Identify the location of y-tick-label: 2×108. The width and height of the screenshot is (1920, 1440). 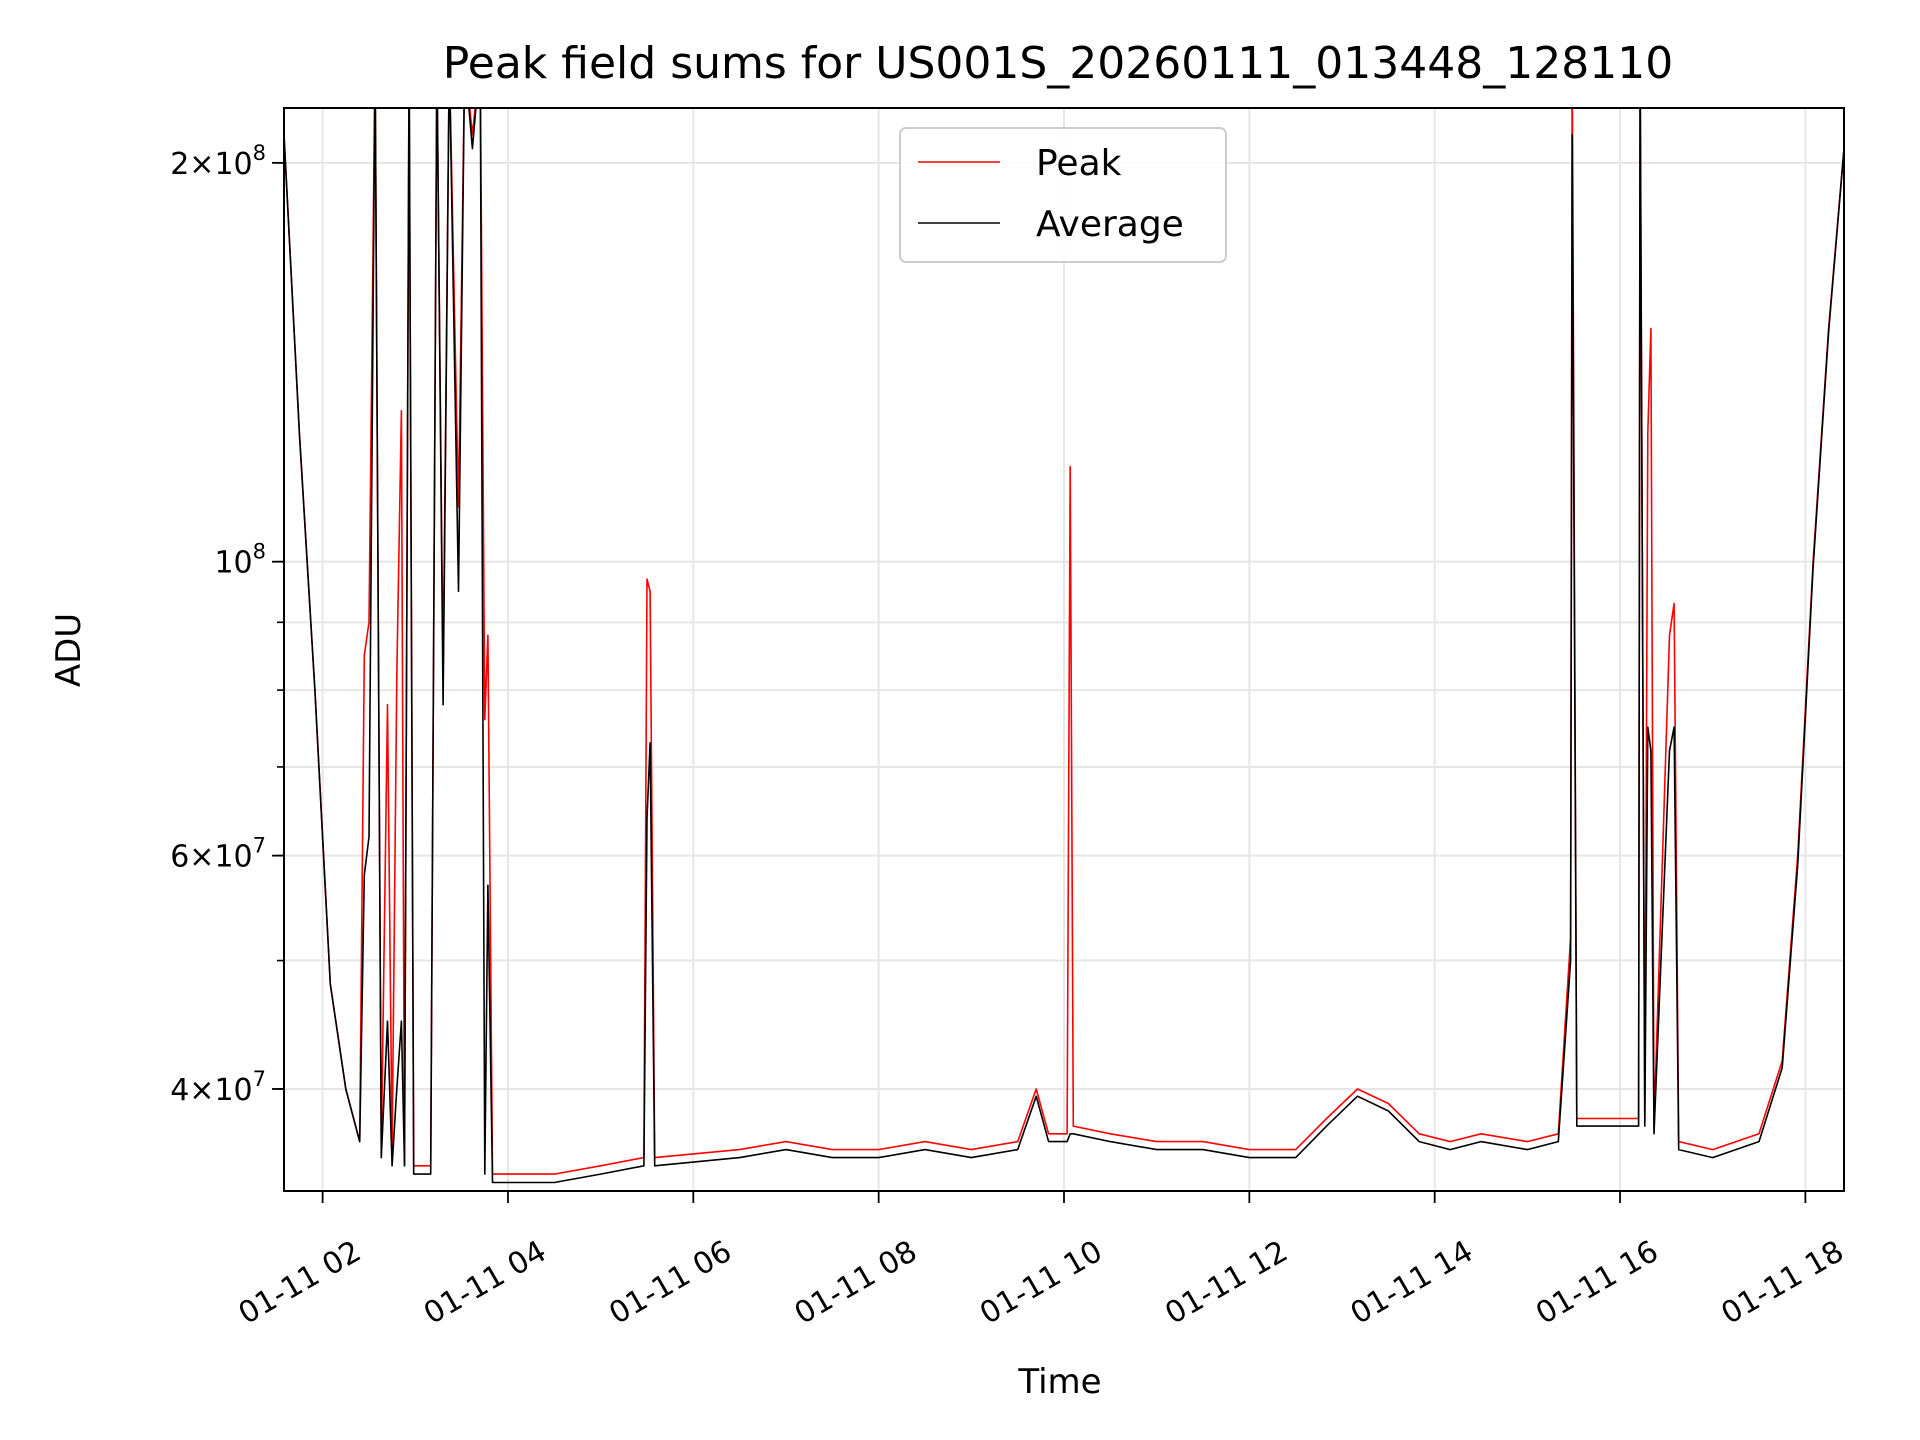
(218, 161).